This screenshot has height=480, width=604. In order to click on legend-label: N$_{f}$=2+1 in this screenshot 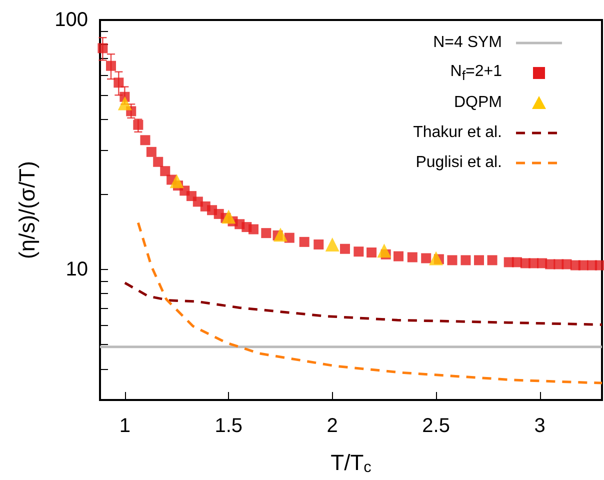, I will do `click(476, 73)`.